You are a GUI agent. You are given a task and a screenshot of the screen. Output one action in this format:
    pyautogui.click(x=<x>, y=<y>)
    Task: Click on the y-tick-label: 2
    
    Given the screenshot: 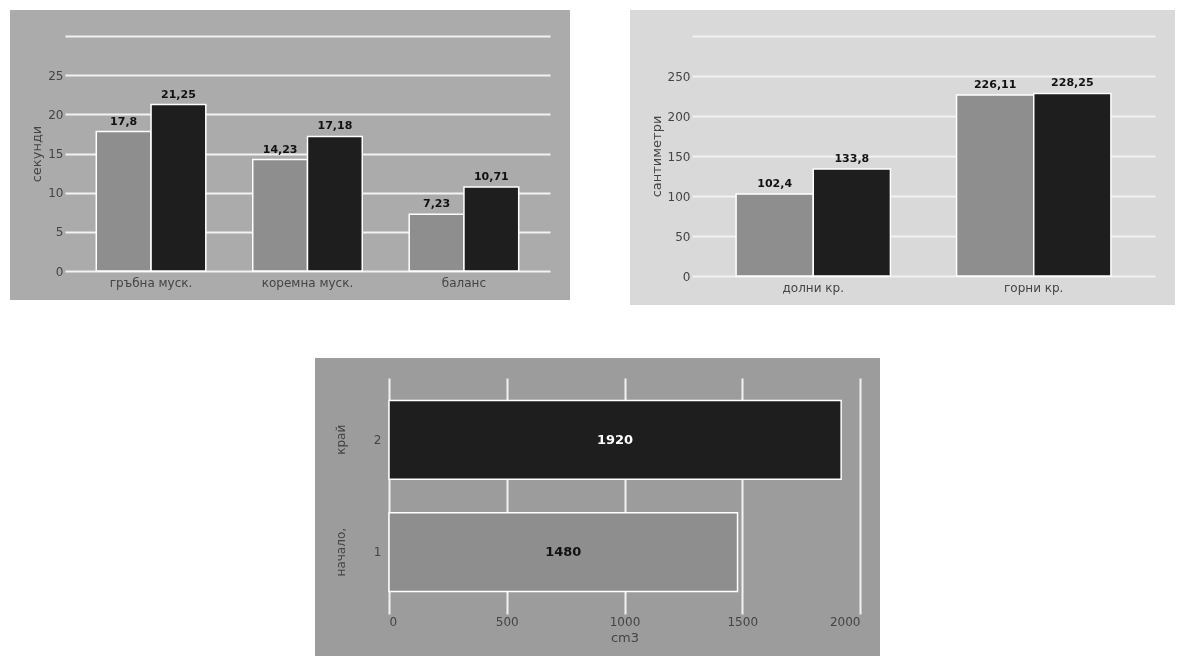 What is the action you would take?
    pyautogui.click(x=377, y=439)
    